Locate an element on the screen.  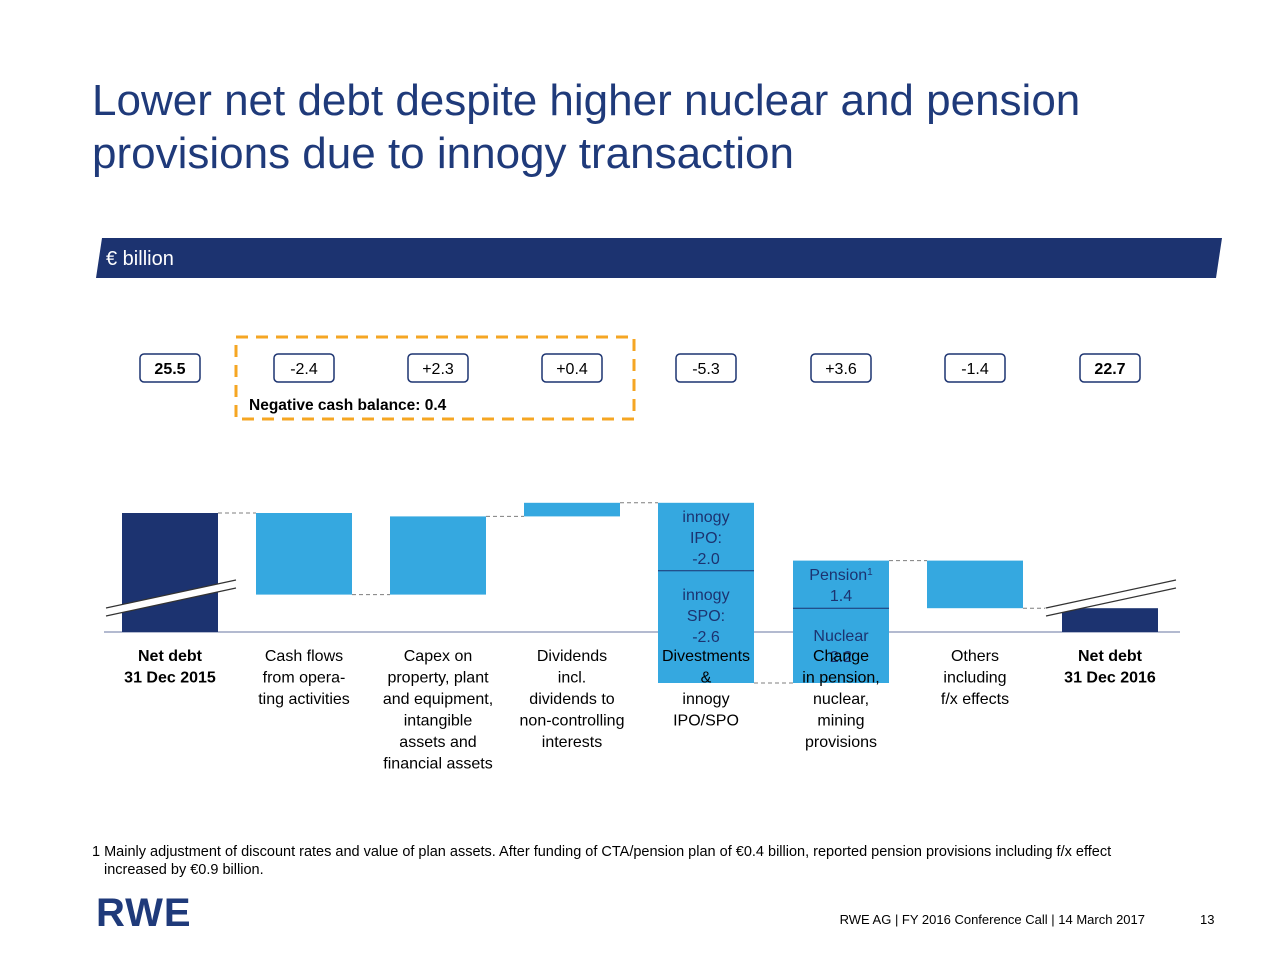
category-label-3-2: dividends to is located at coordinates (571, 699).